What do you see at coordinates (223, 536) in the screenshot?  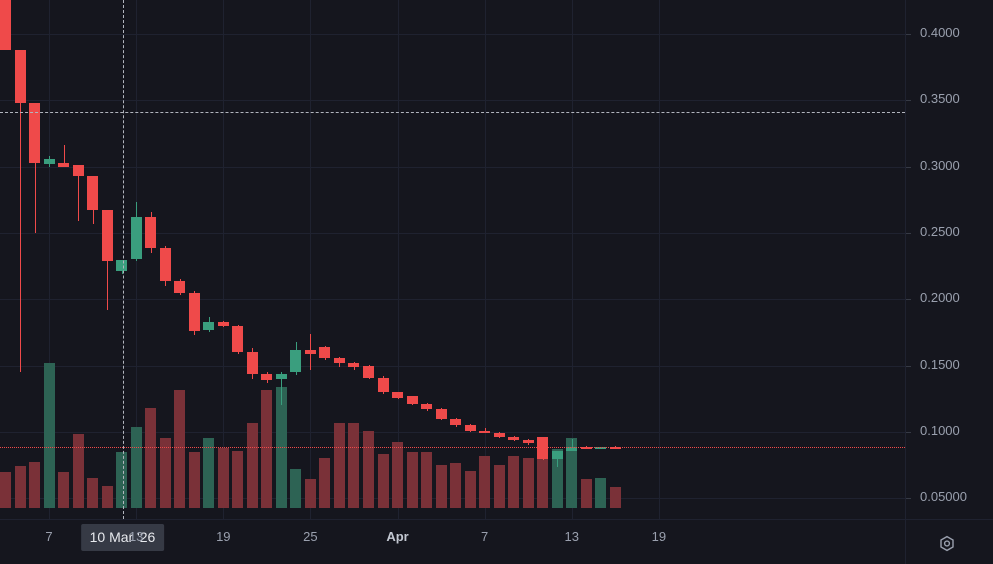 I see `time-tick-label: 19` at bounding box center [223, 536].